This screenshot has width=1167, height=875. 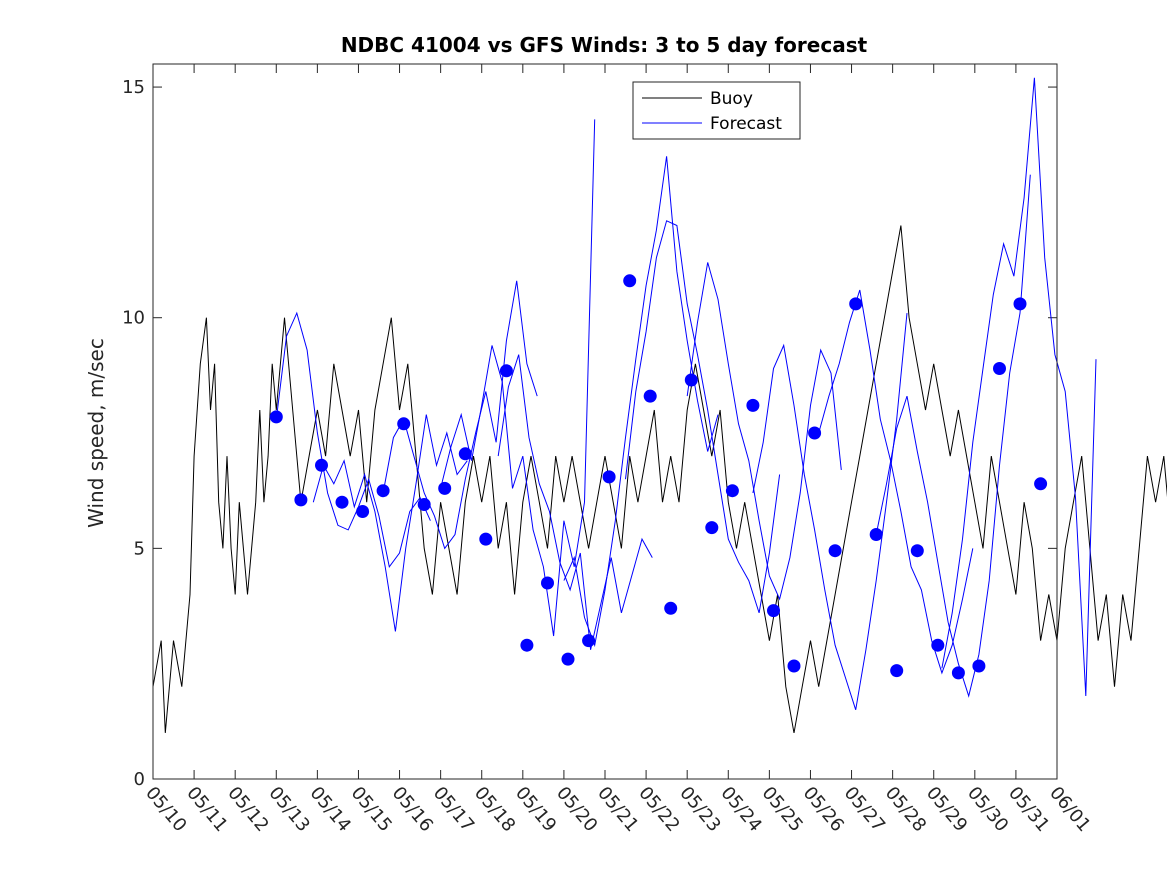 I want to click on y-tick-label: 15, so click(x=133, y=87).